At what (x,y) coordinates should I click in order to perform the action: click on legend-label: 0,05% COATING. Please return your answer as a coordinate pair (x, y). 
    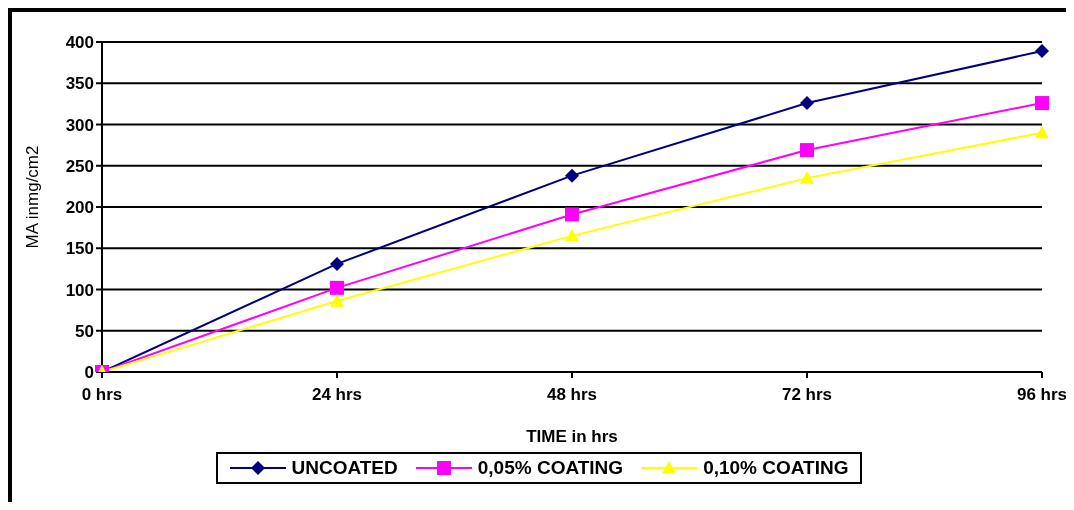
    Looking at the image, I should click on (550, 468).